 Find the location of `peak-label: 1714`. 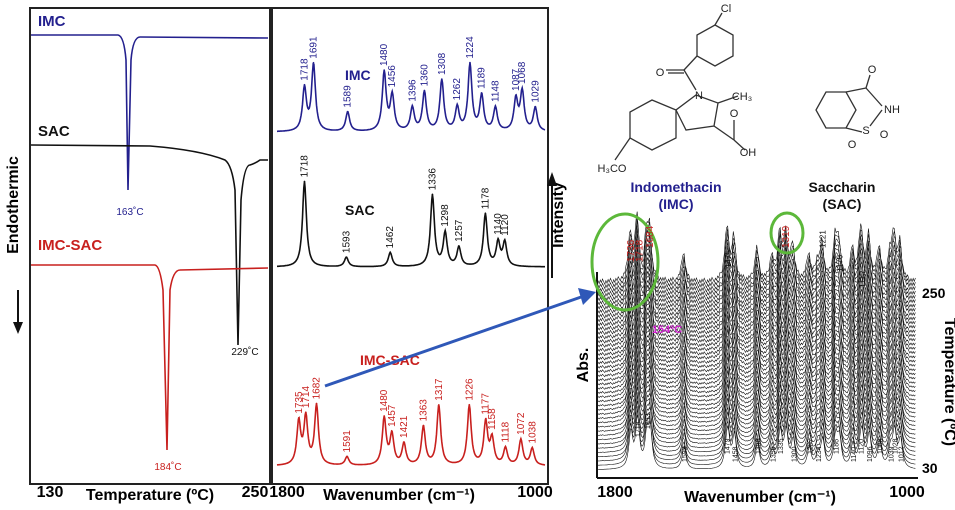

peak-label: 1714 is located at coordinates (306, 396).